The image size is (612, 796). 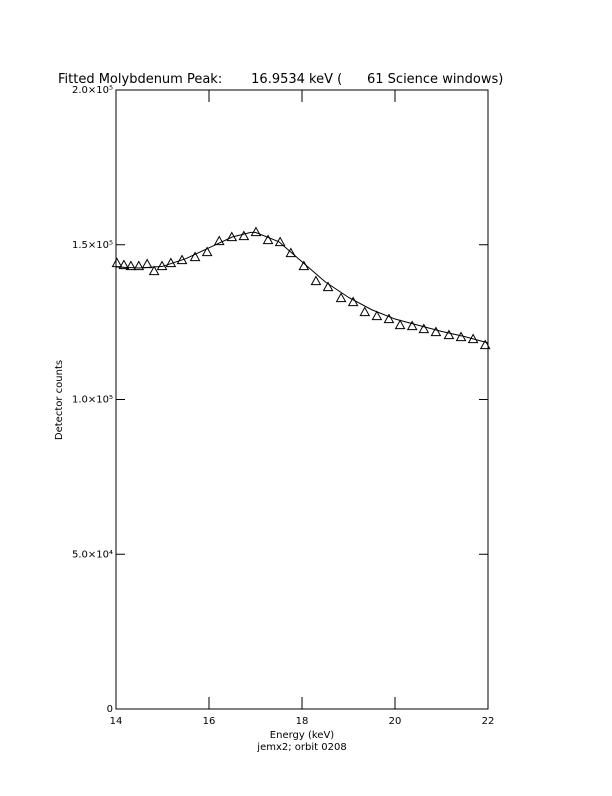 I want to click on subtitle: jemx2; orbit 0208, so click(x=301, y=747).